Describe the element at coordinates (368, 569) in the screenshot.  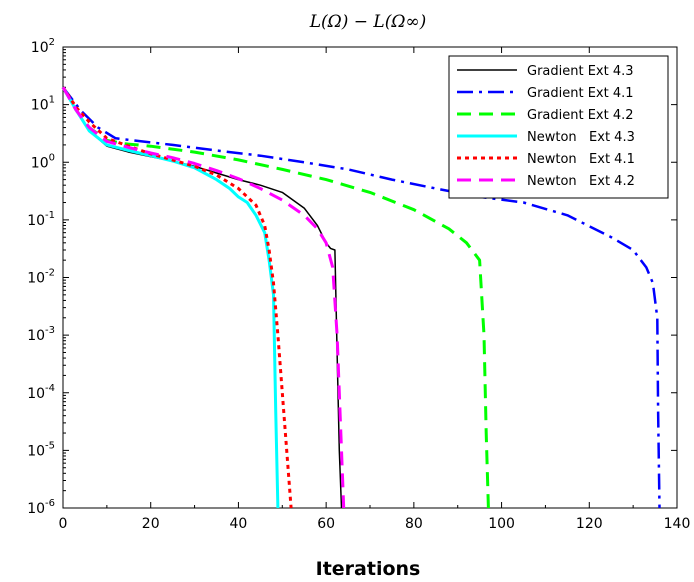
I see `x-axis-label: Iterations` at that location.